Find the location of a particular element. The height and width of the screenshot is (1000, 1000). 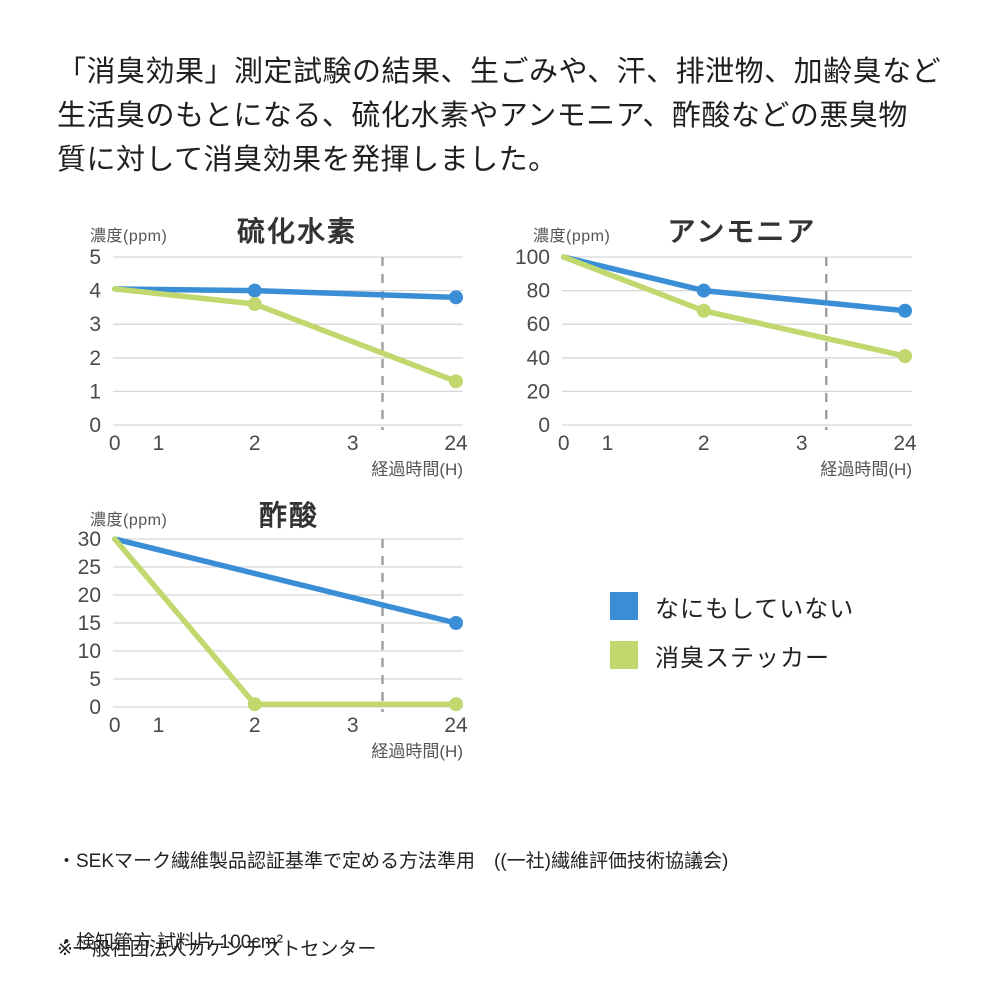

svg-text: 40 is located at coordinates (538, 358).